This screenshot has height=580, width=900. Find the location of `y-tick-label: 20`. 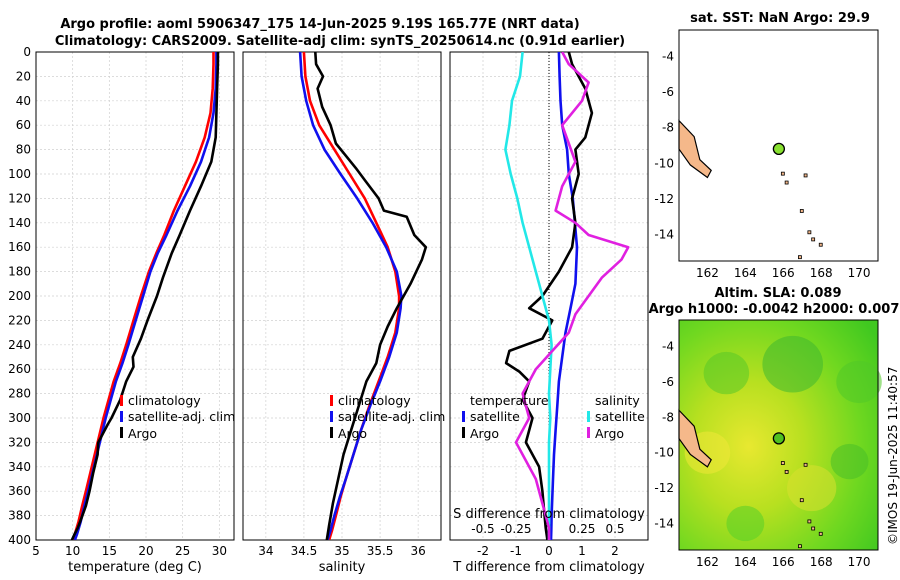

y-tick-label: 20 is located at coordinates (23, 76).